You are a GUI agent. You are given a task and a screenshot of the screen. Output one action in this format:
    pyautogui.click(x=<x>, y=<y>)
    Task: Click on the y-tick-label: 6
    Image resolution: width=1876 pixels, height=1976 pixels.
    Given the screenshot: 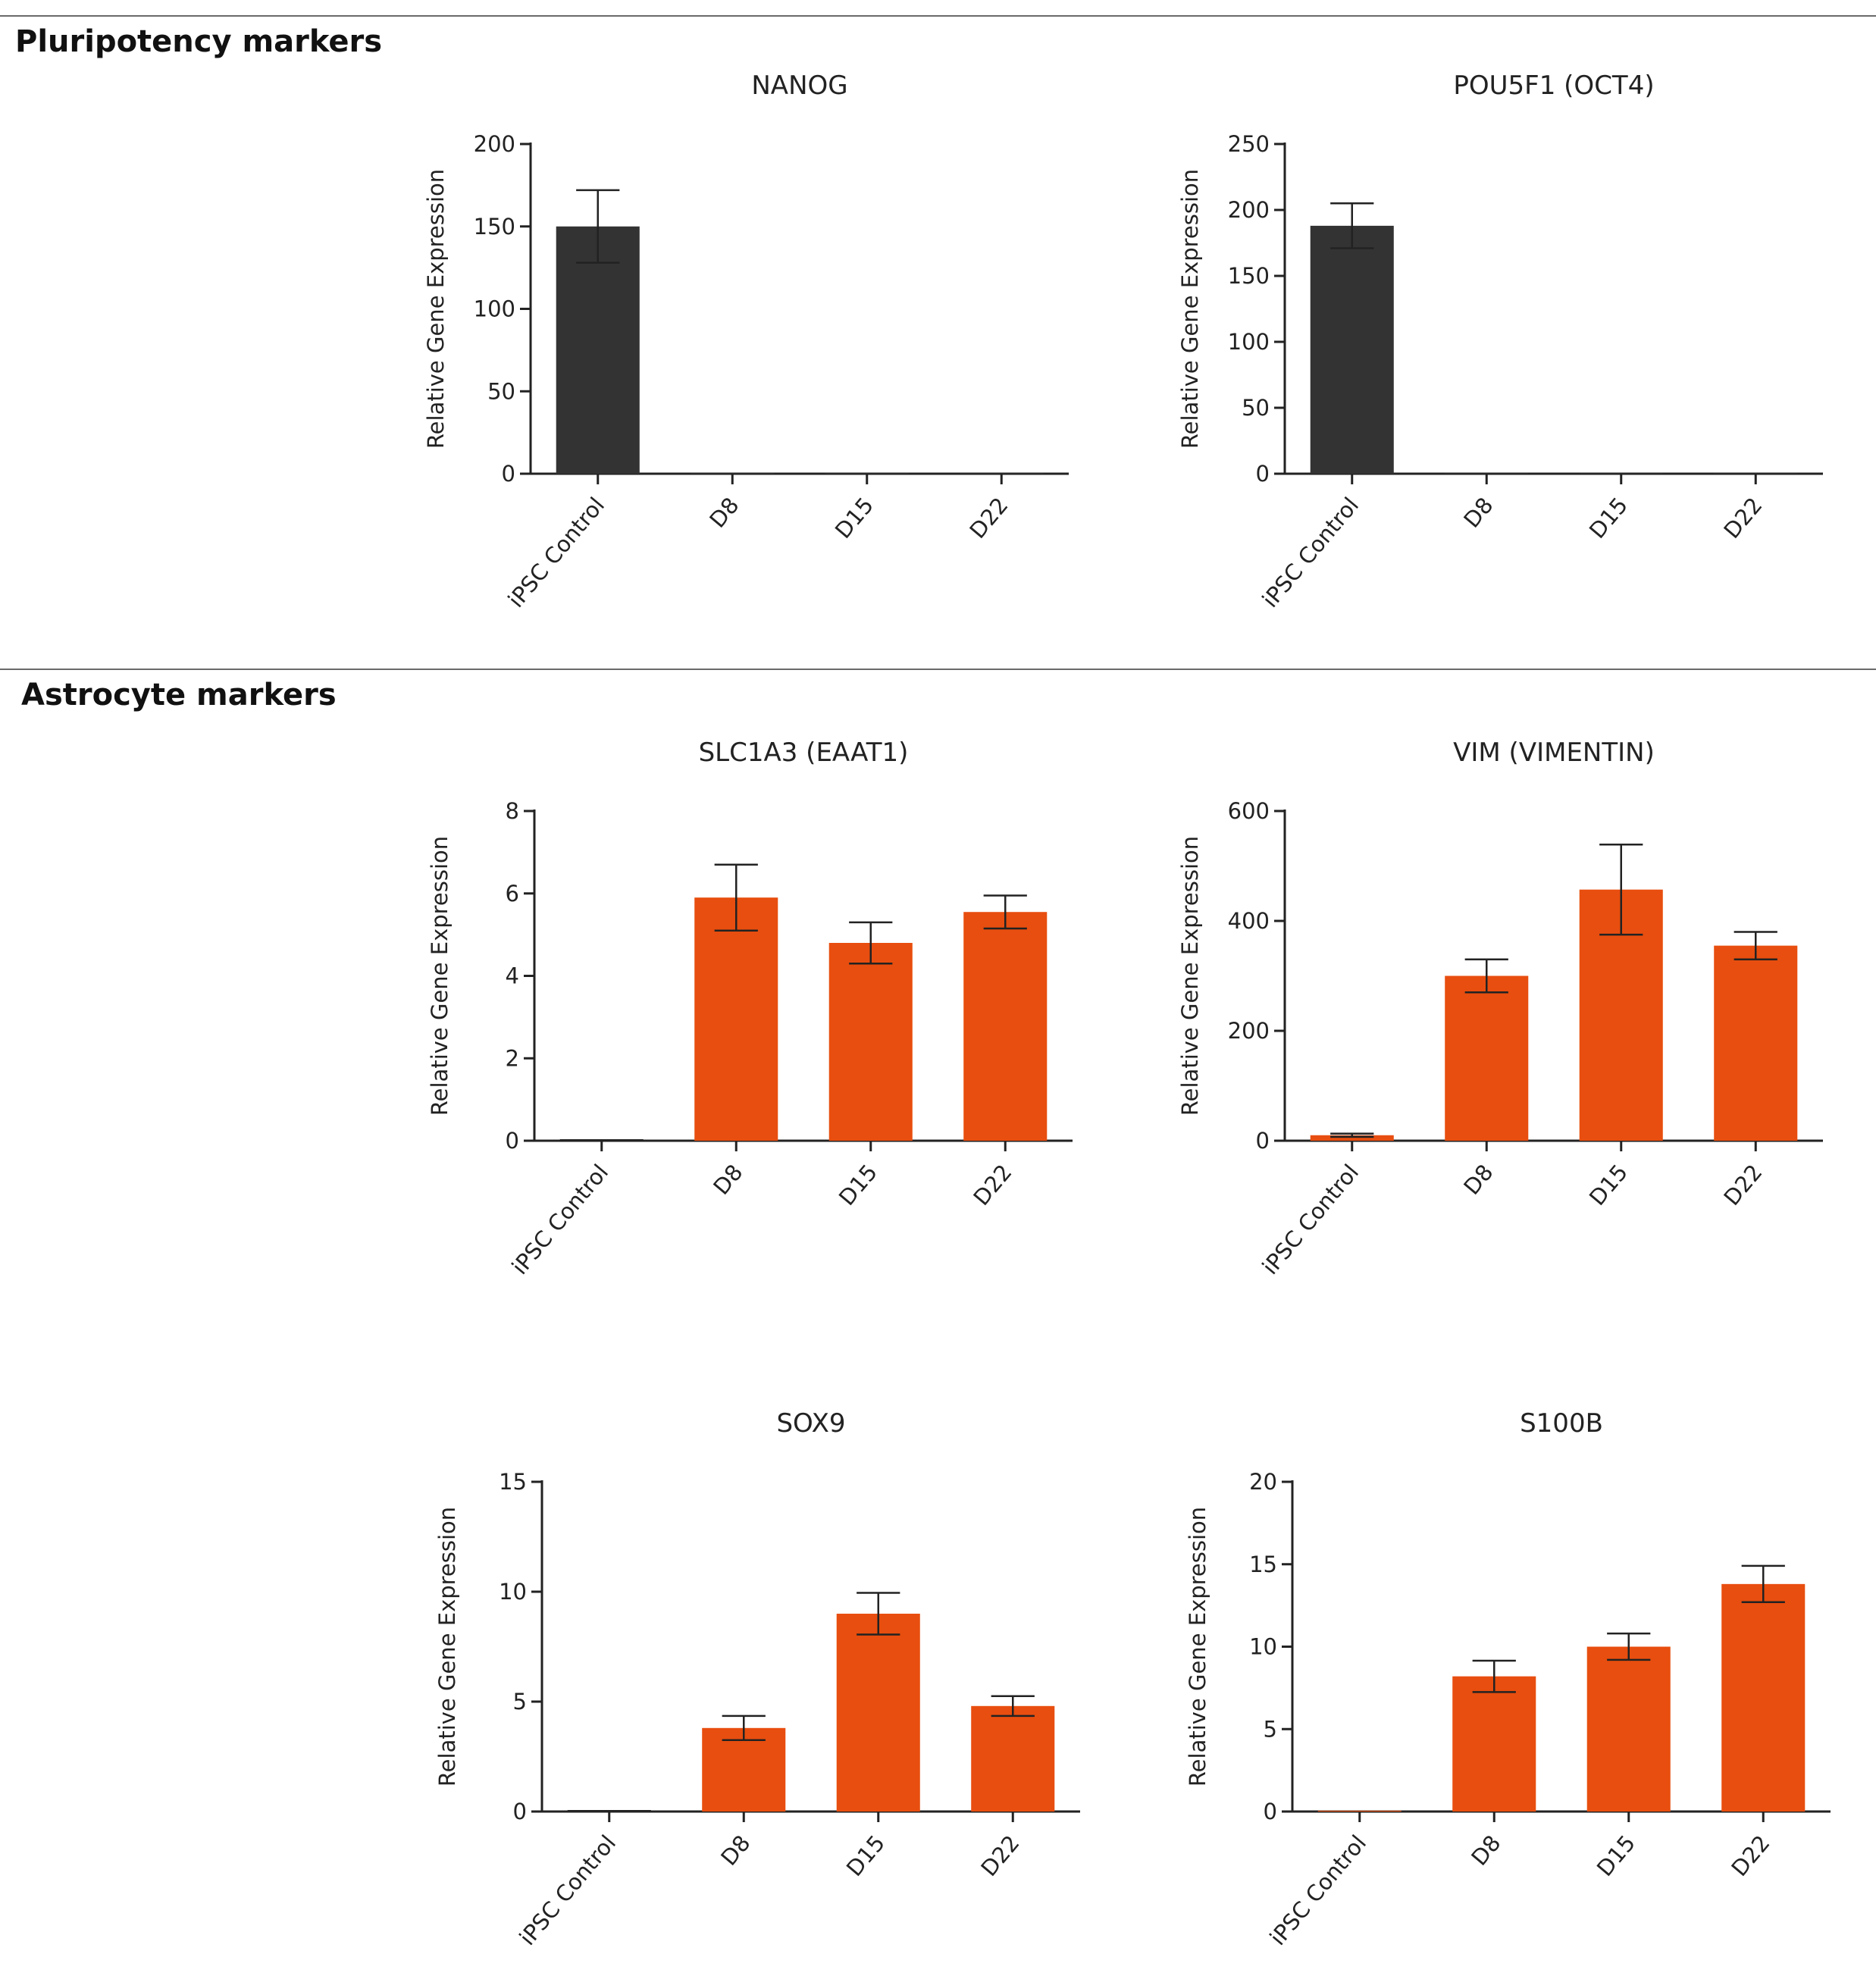 What is the action you would take?
    pyautogui.click(x=512, y=894)
    